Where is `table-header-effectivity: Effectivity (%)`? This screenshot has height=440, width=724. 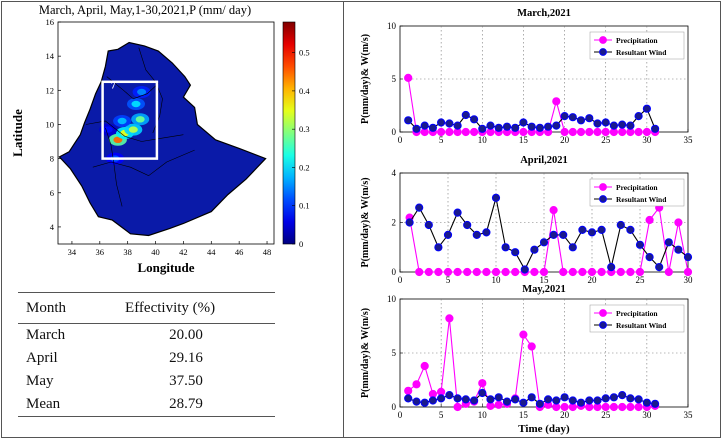 table-header-effectivity: Effectivity (%) is located at coordinates (186, 308).